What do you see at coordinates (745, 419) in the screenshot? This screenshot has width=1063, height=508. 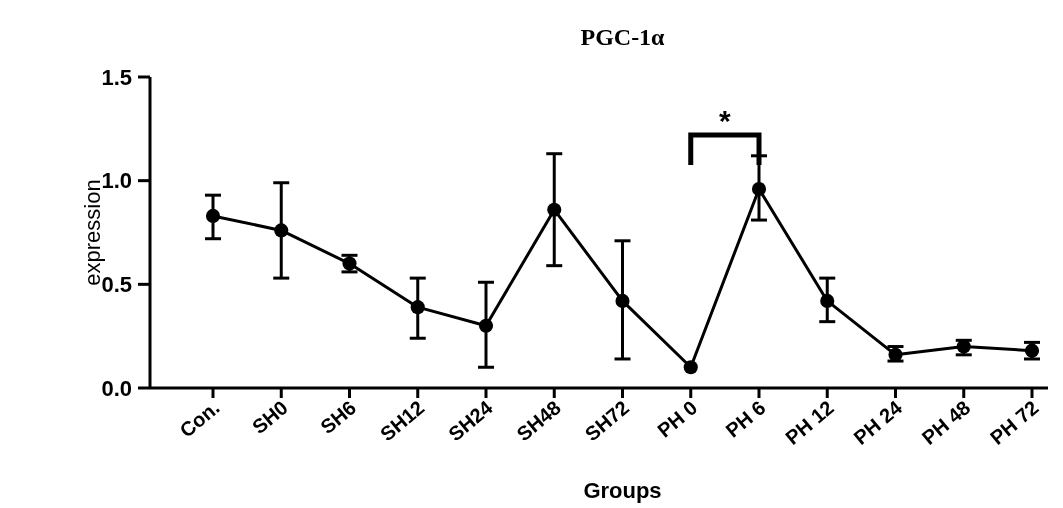 I see `x-tick-label: PH 6` at bounding box center [745, 419].